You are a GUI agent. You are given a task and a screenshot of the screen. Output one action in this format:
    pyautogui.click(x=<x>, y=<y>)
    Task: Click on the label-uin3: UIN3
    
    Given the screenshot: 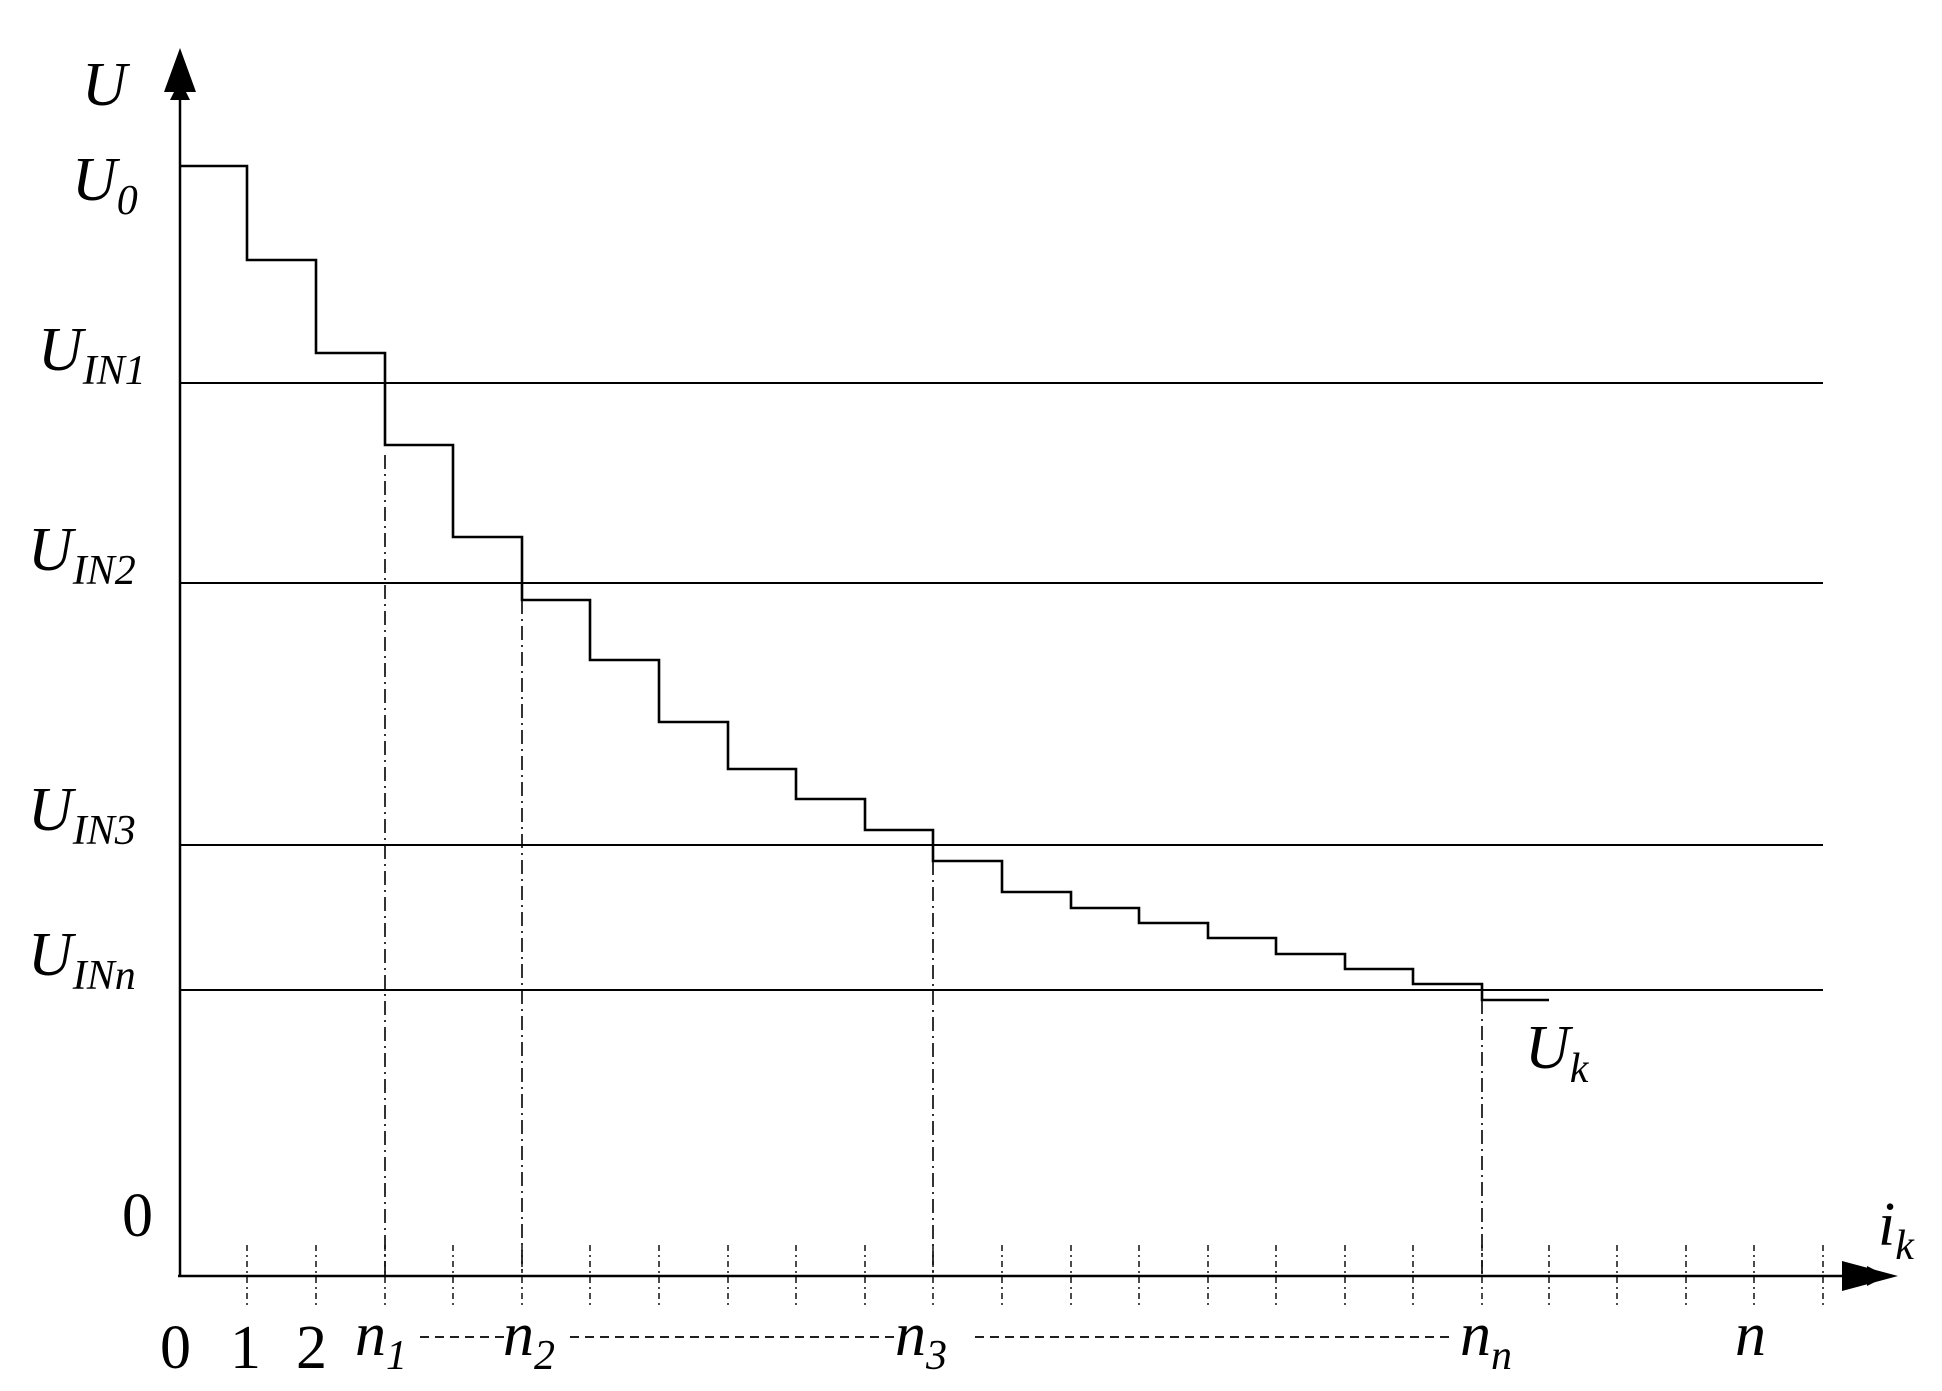 What is the action you would take?
    pyautogui.click(x=82, y=815)
    